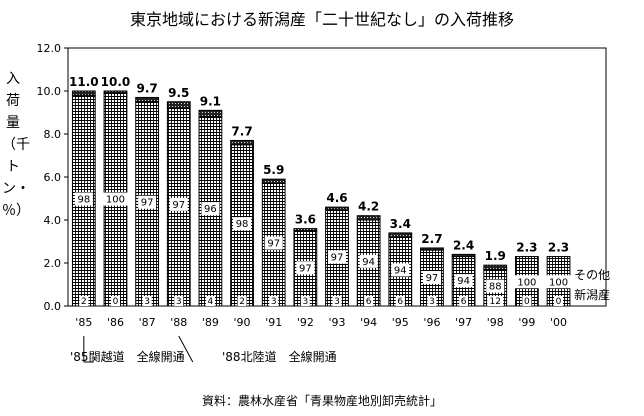 The image size is (644, 416). I want to click on x-tick-label: '90, so click(242, 322).